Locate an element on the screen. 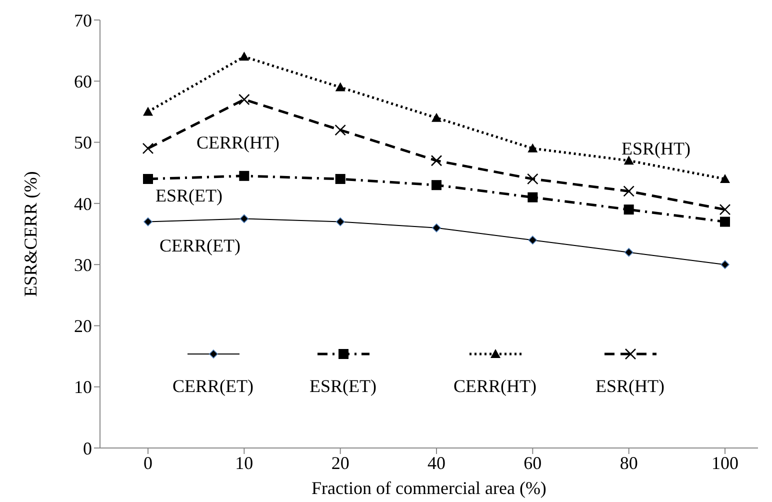  y-tick-label: 10 is located at coordinates (83, 387).